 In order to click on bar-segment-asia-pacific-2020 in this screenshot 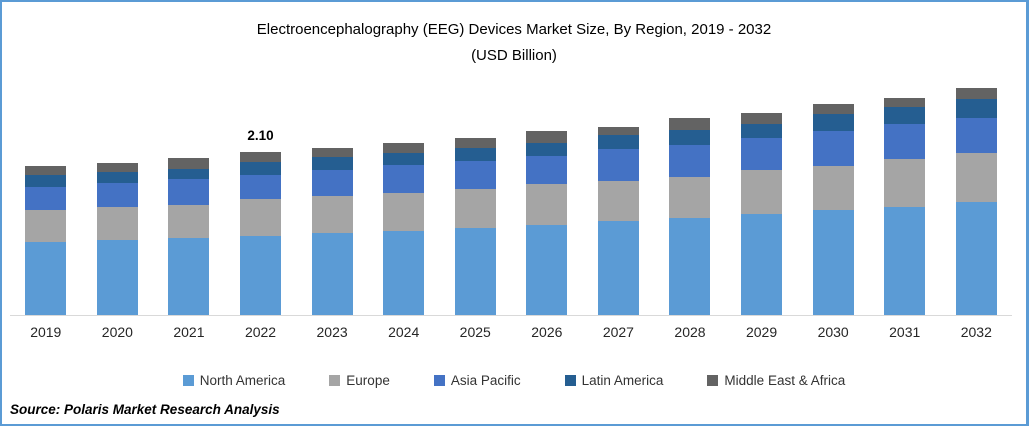, I will do `click(117, 194)`.